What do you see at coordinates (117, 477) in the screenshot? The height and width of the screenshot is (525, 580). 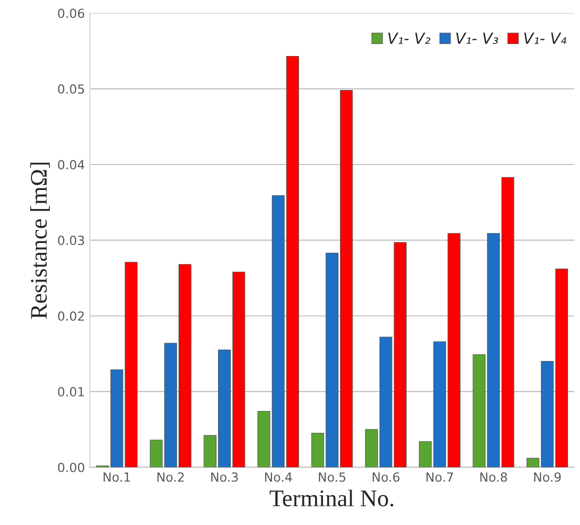 I see `x-tick-label: No.1` at bounding box center [117, 477].